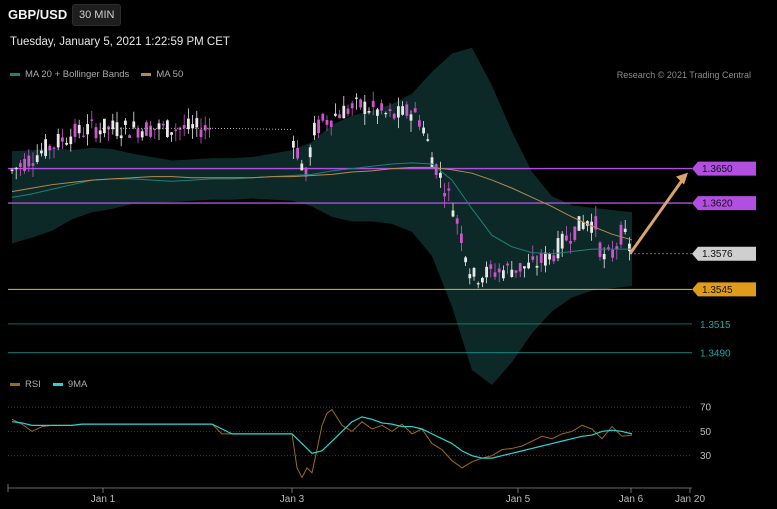 This screenshot has width=777, height=509. What do you see at coordinates (97, 15) in the screenshot?
I see `interval-button: 30 MIN` at bounding box center [97, 15].